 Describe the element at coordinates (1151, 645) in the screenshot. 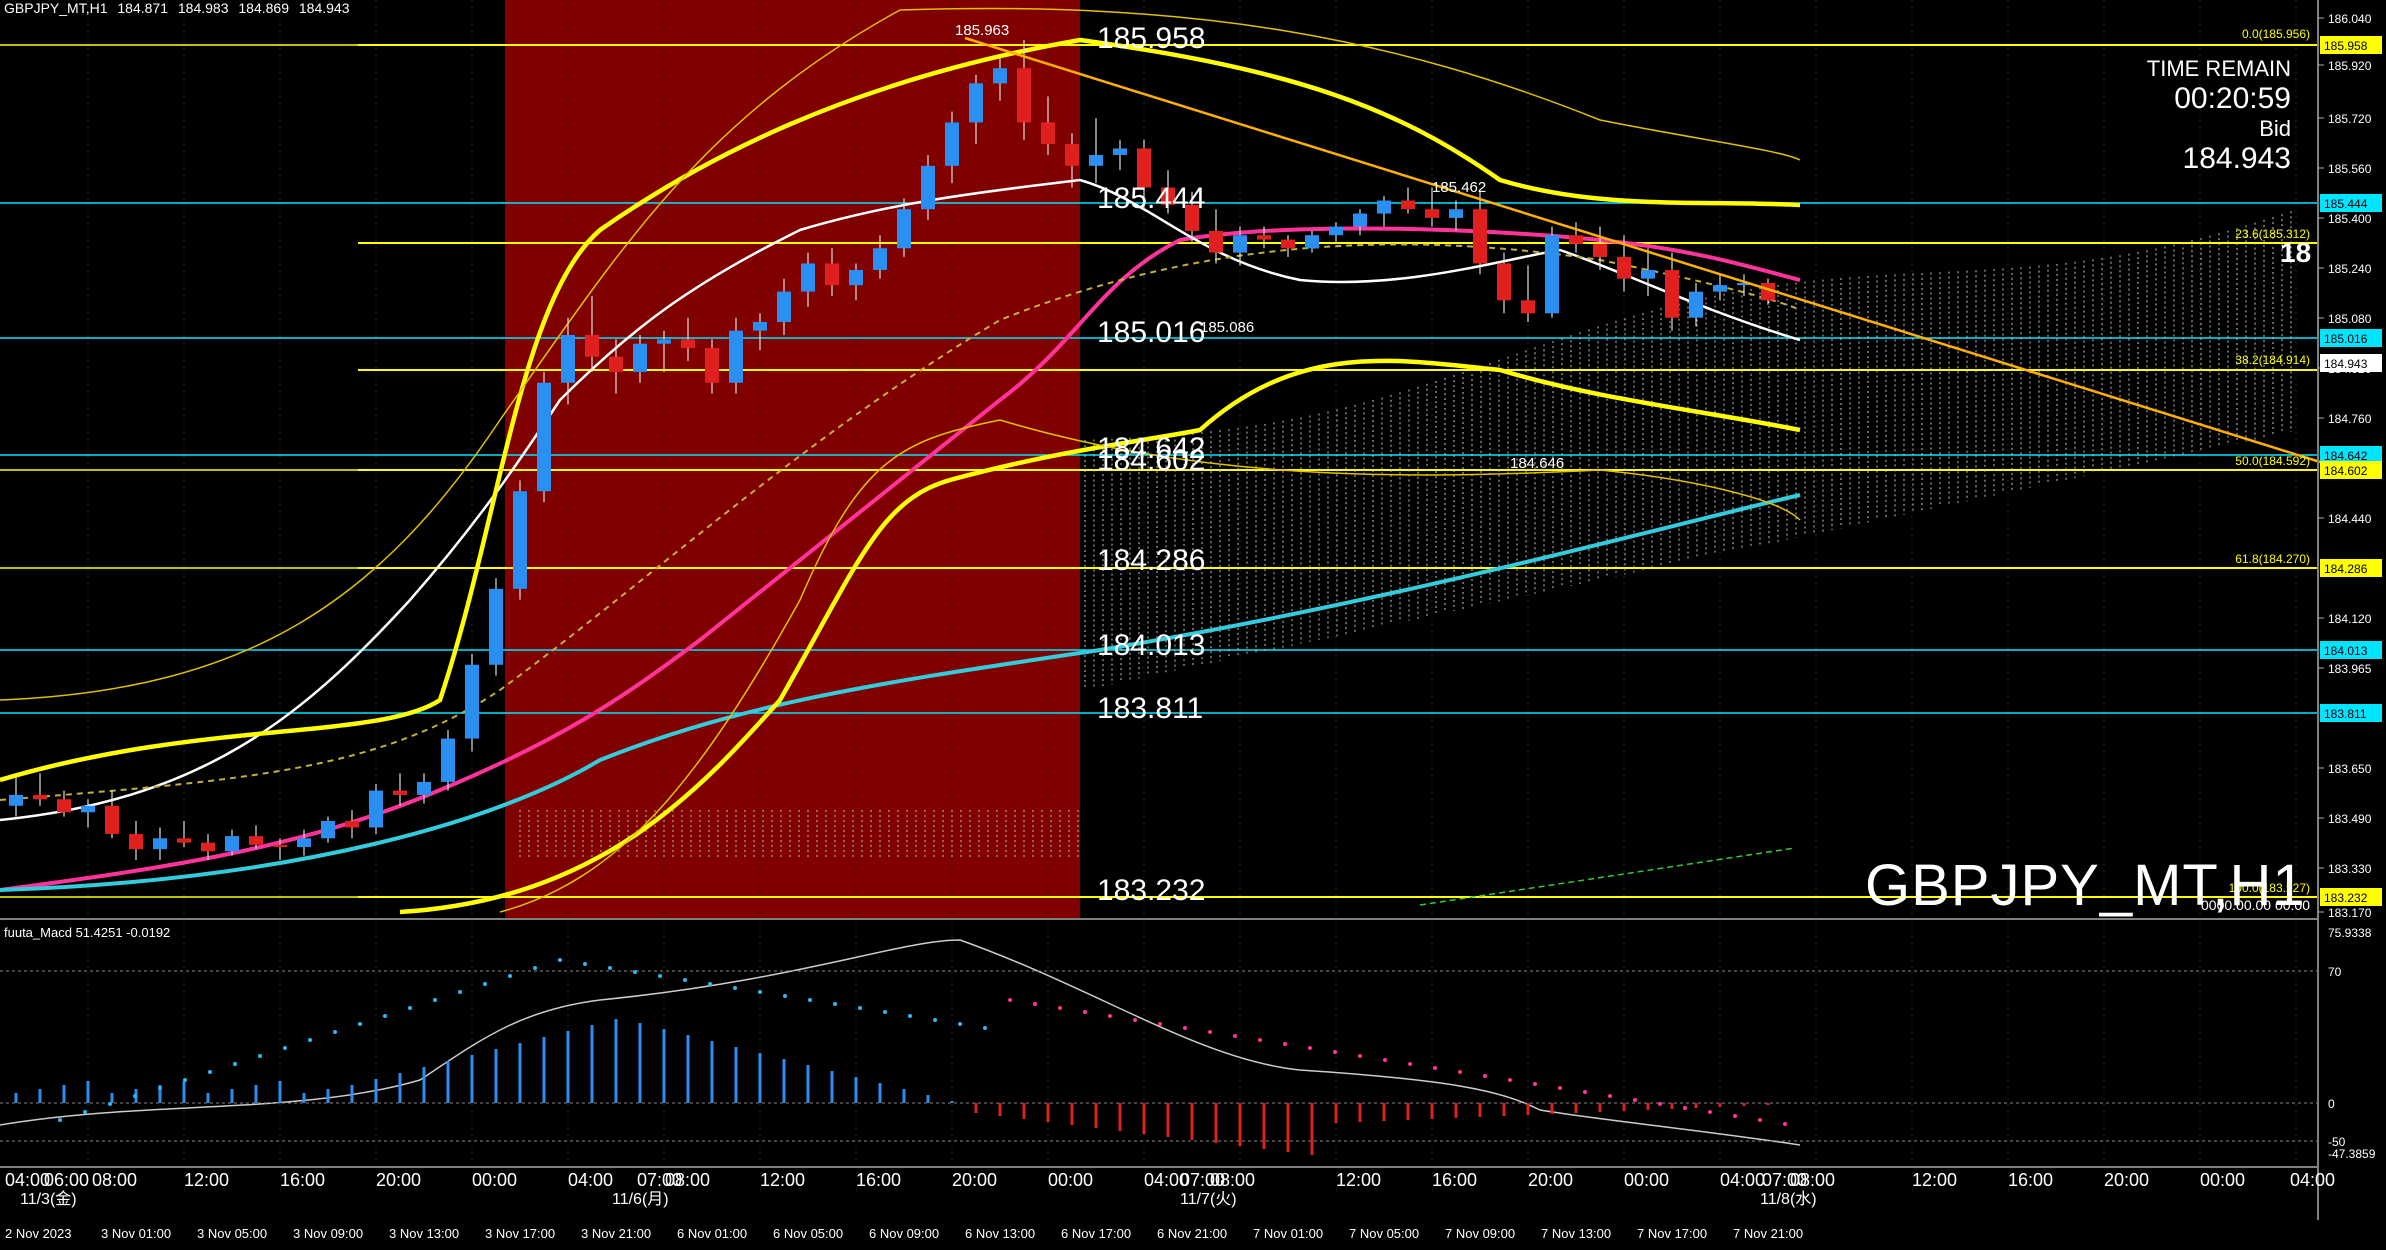

I see `level-label: 184.013` at that location.